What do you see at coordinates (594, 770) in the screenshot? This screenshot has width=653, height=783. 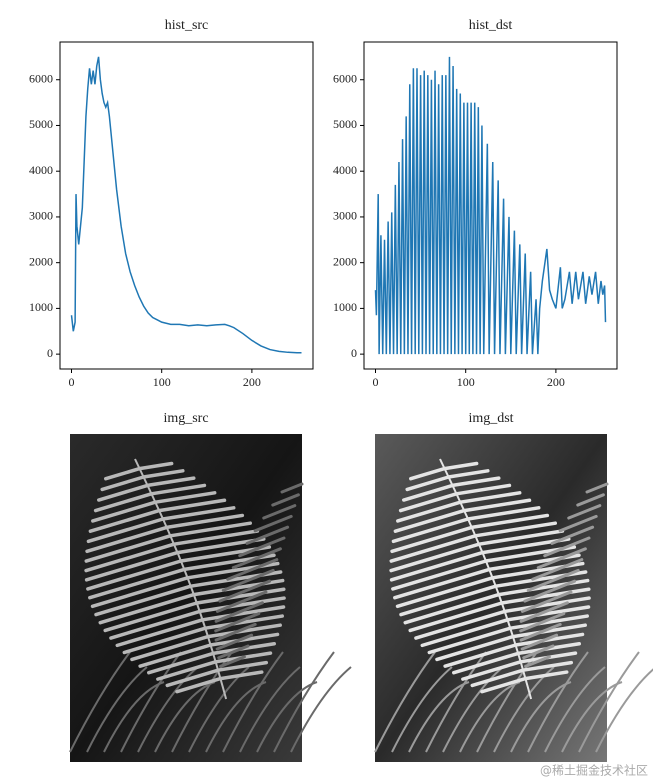 I see `watermark: @稀土掘金技术社区` at bounding box center [594, 770].